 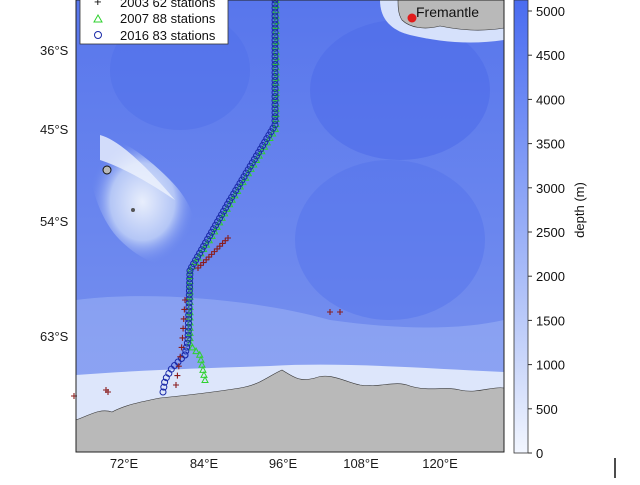 I want to click on colorbar-tick-label: 3500, so click(x=550, y=144).